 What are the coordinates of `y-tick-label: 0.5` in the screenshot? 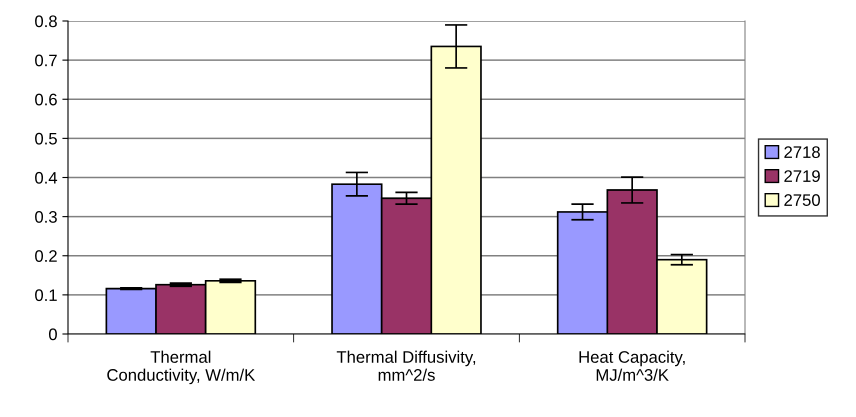 It's located at (46, 138).